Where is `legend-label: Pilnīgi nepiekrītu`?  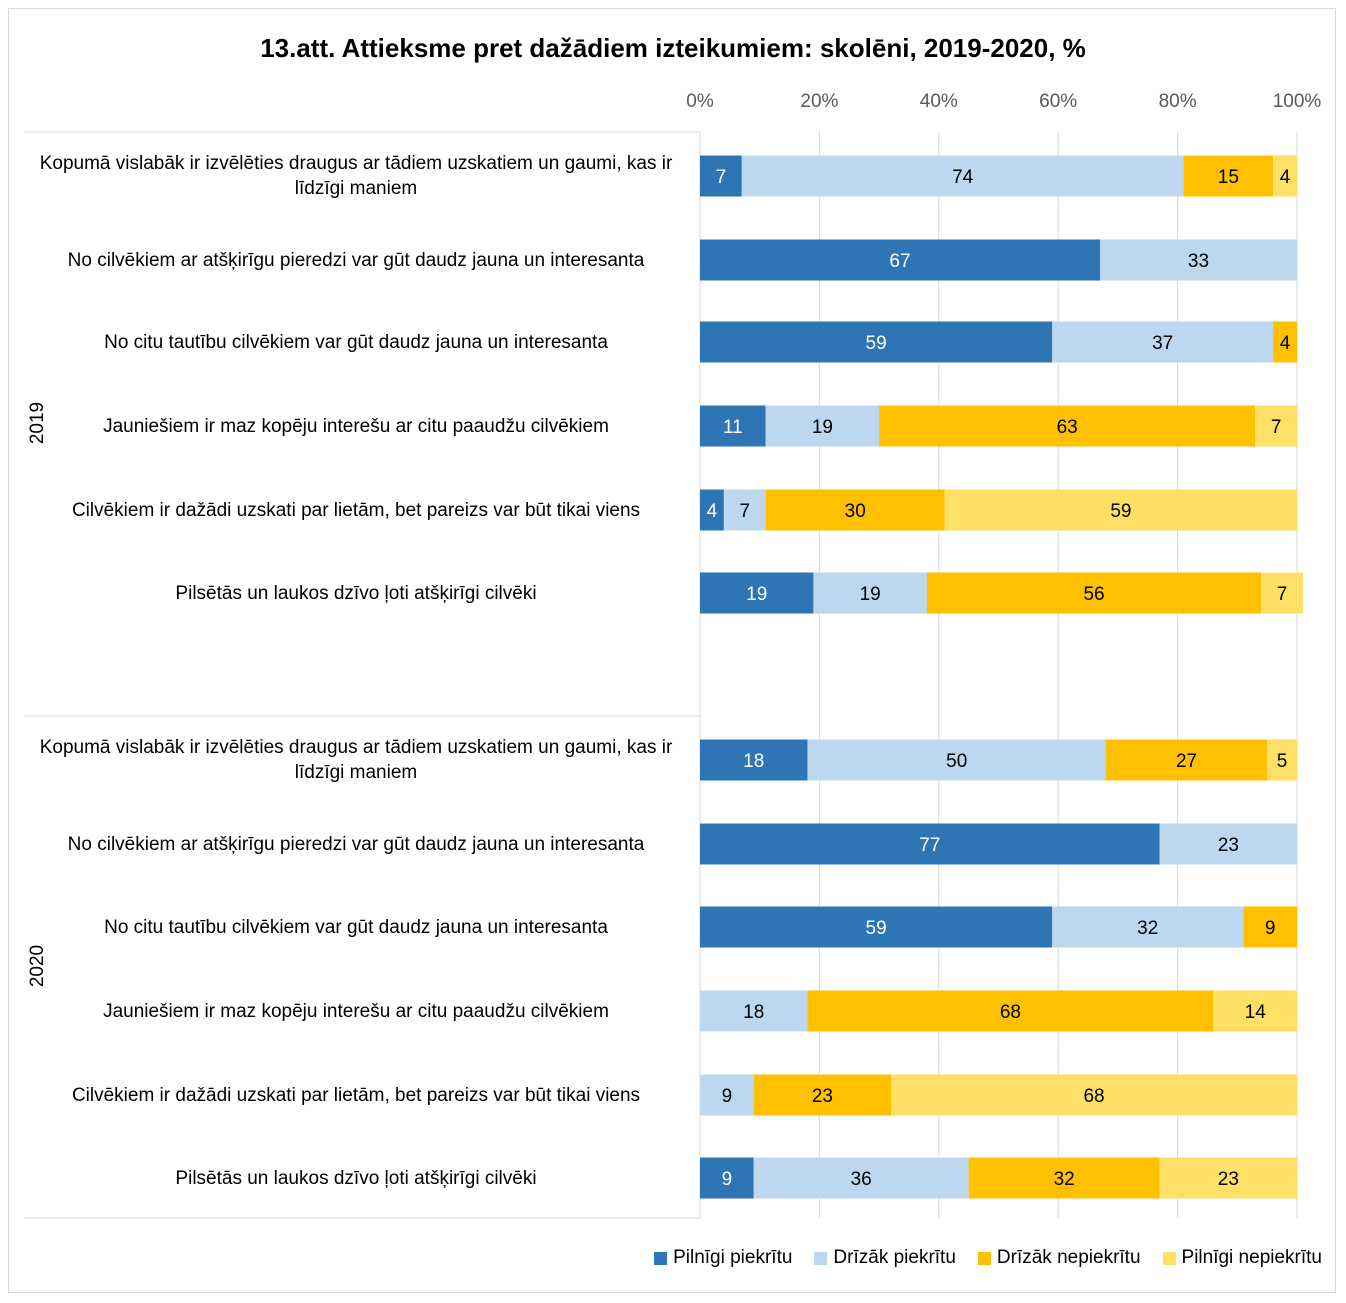
legend-label: Pilnīgi nepiekrītu is located at coordinates (1251, 1257).